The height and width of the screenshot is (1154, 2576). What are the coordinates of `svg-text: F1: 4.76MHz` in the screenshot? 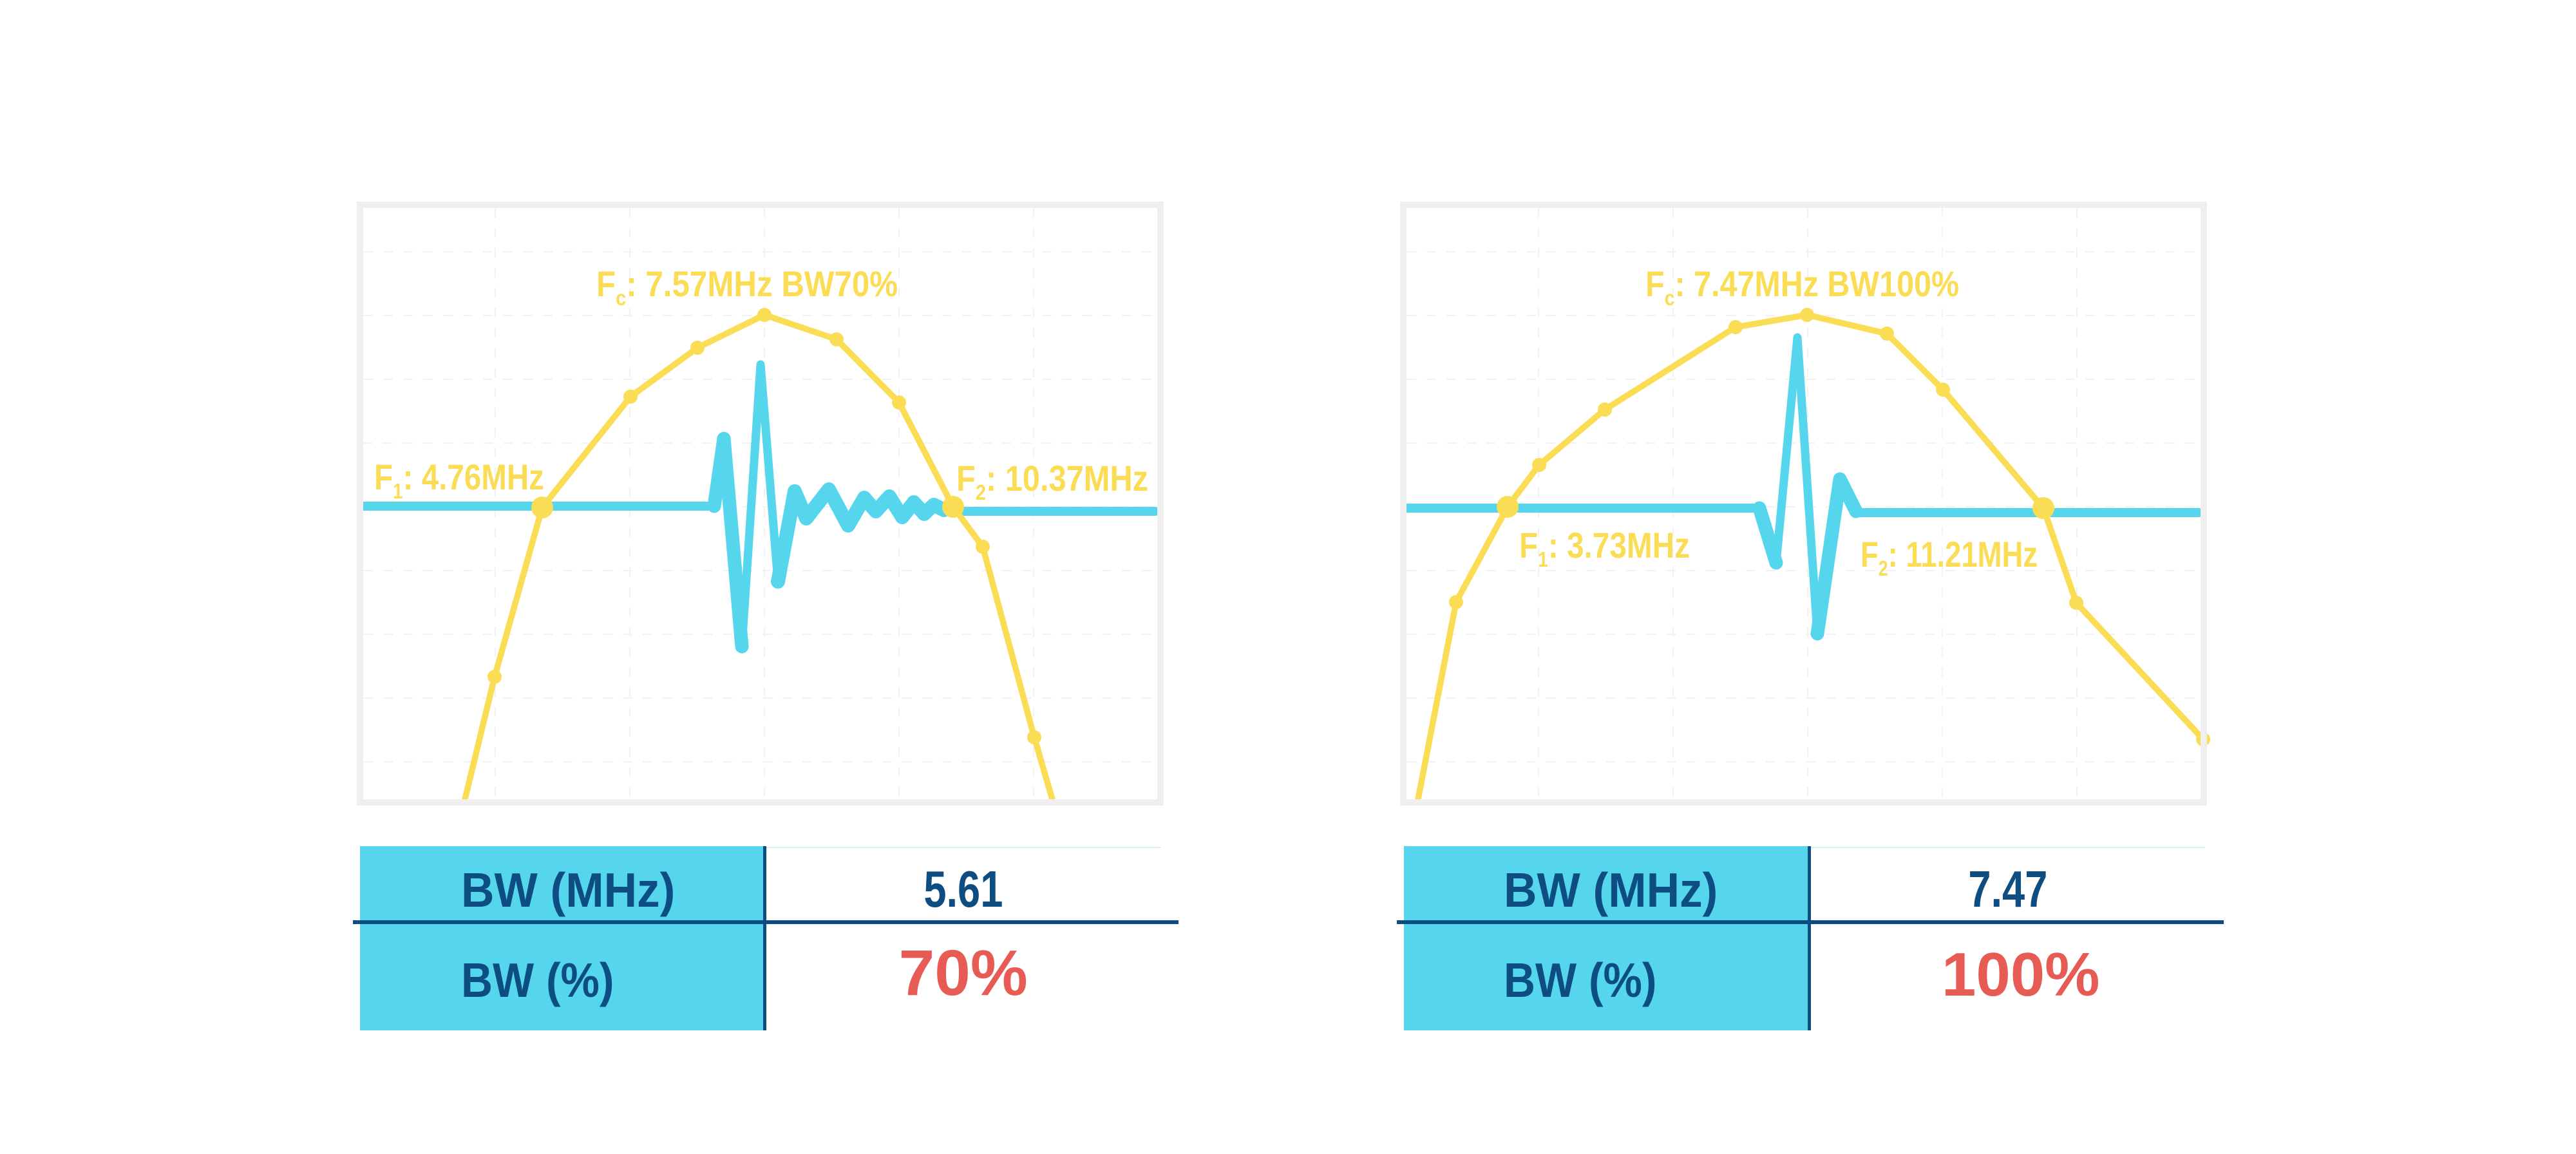 It's located at (459, 480).